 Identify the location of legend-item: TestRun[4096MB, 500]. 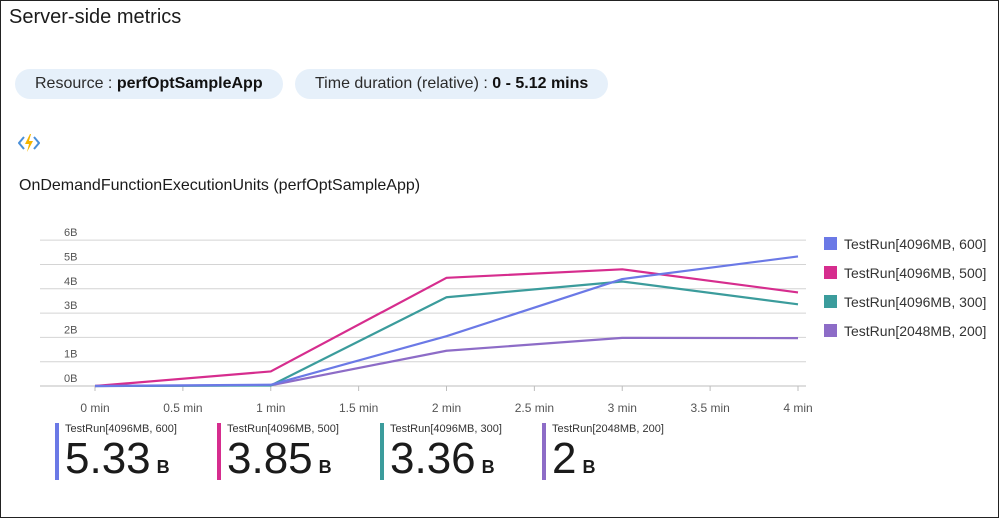
(905, 272).